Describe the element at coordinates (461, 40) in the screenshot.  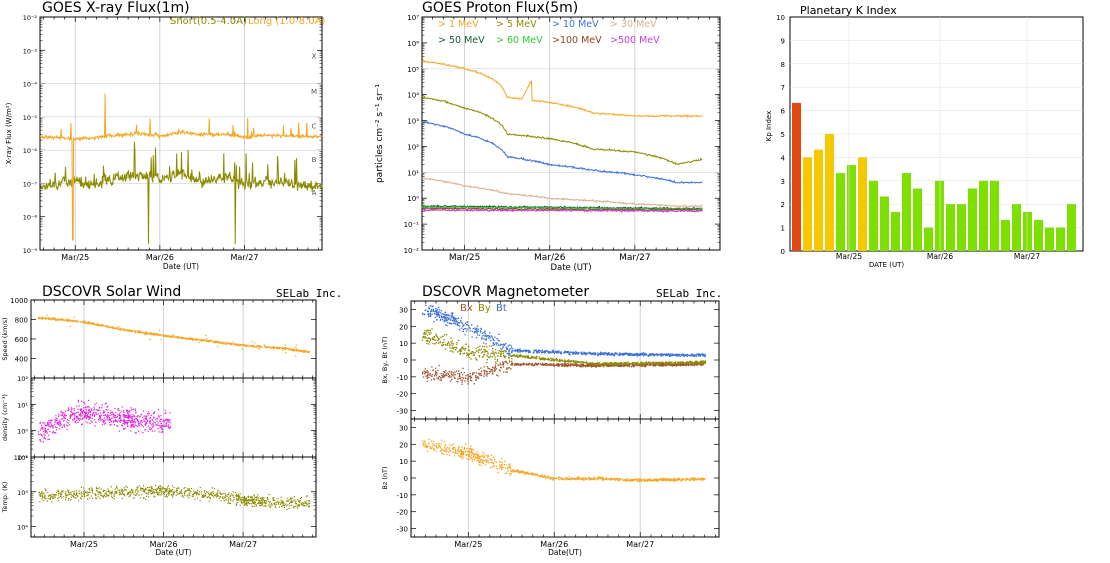
I see `proton-legend-entry: > 50 MeV` at that location.